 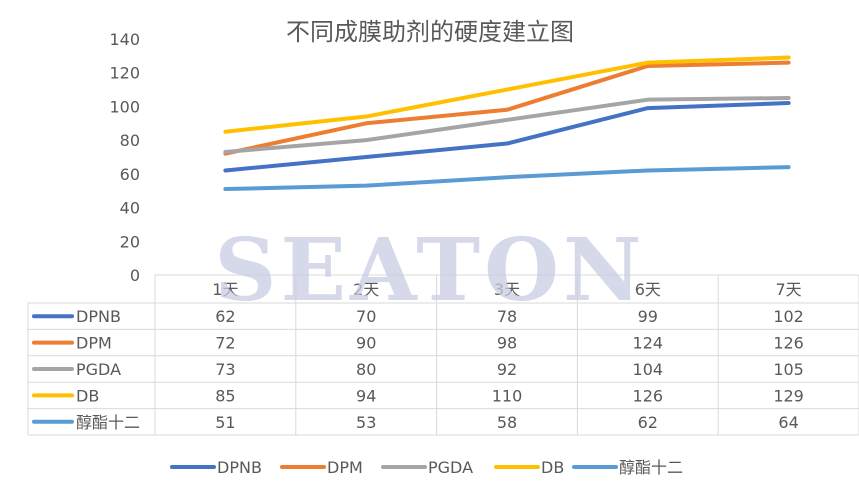 What do you see at coordinates (430, 32) in the screenshot?
I see `chart-title: 不同成膜助剂的硬度建立图` at bounding box center [430, 32].